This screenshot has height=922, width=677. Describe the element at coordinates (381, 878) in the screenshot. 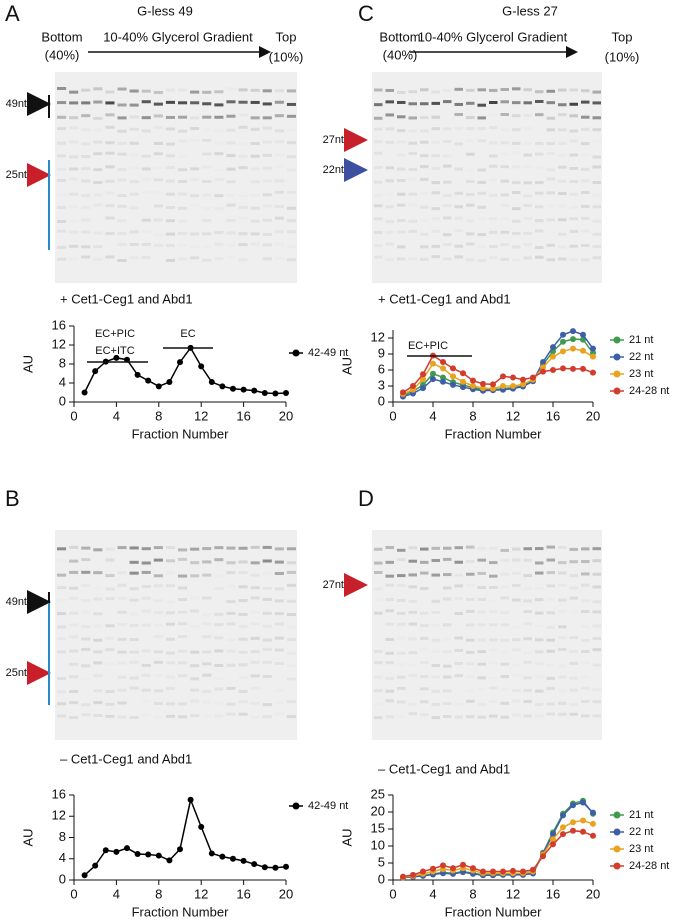

I see `y-tick-label: 0` at that location.